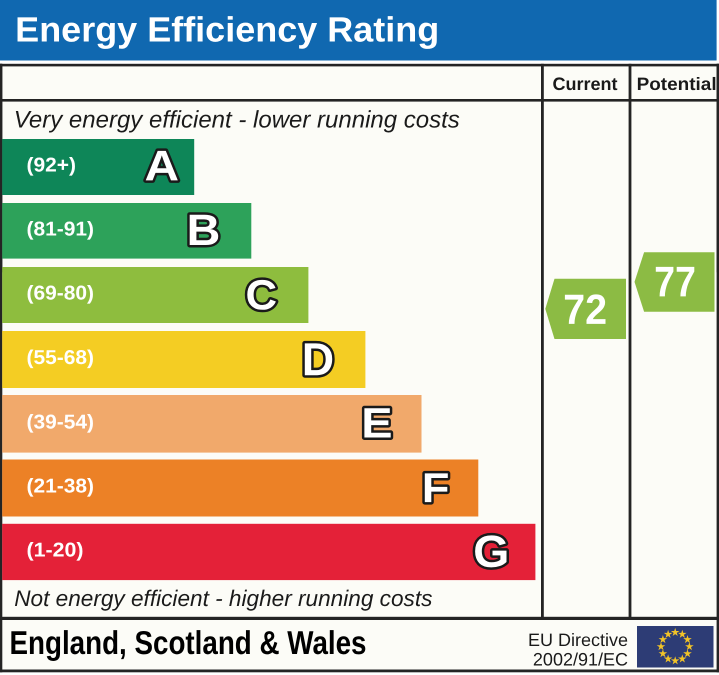 Image resolution: width=719 pixels, height=675 pixels. Describe the element at coordinates (580, 659) in the screenshot. I see `svg-text: 2002/91/EC` at that location.